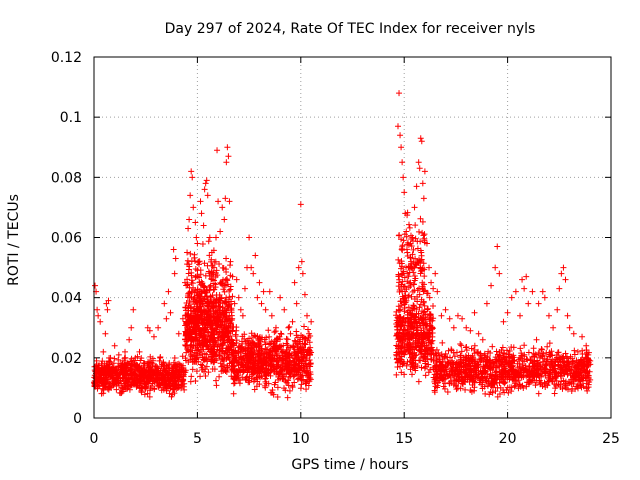  What do you see at coordinates (66, 238) in the screenshot?
I see `y-tick-labels: 0 0.02 0.04 0.06 0.08 0.1 0.12` at bounding box center [66, 238].